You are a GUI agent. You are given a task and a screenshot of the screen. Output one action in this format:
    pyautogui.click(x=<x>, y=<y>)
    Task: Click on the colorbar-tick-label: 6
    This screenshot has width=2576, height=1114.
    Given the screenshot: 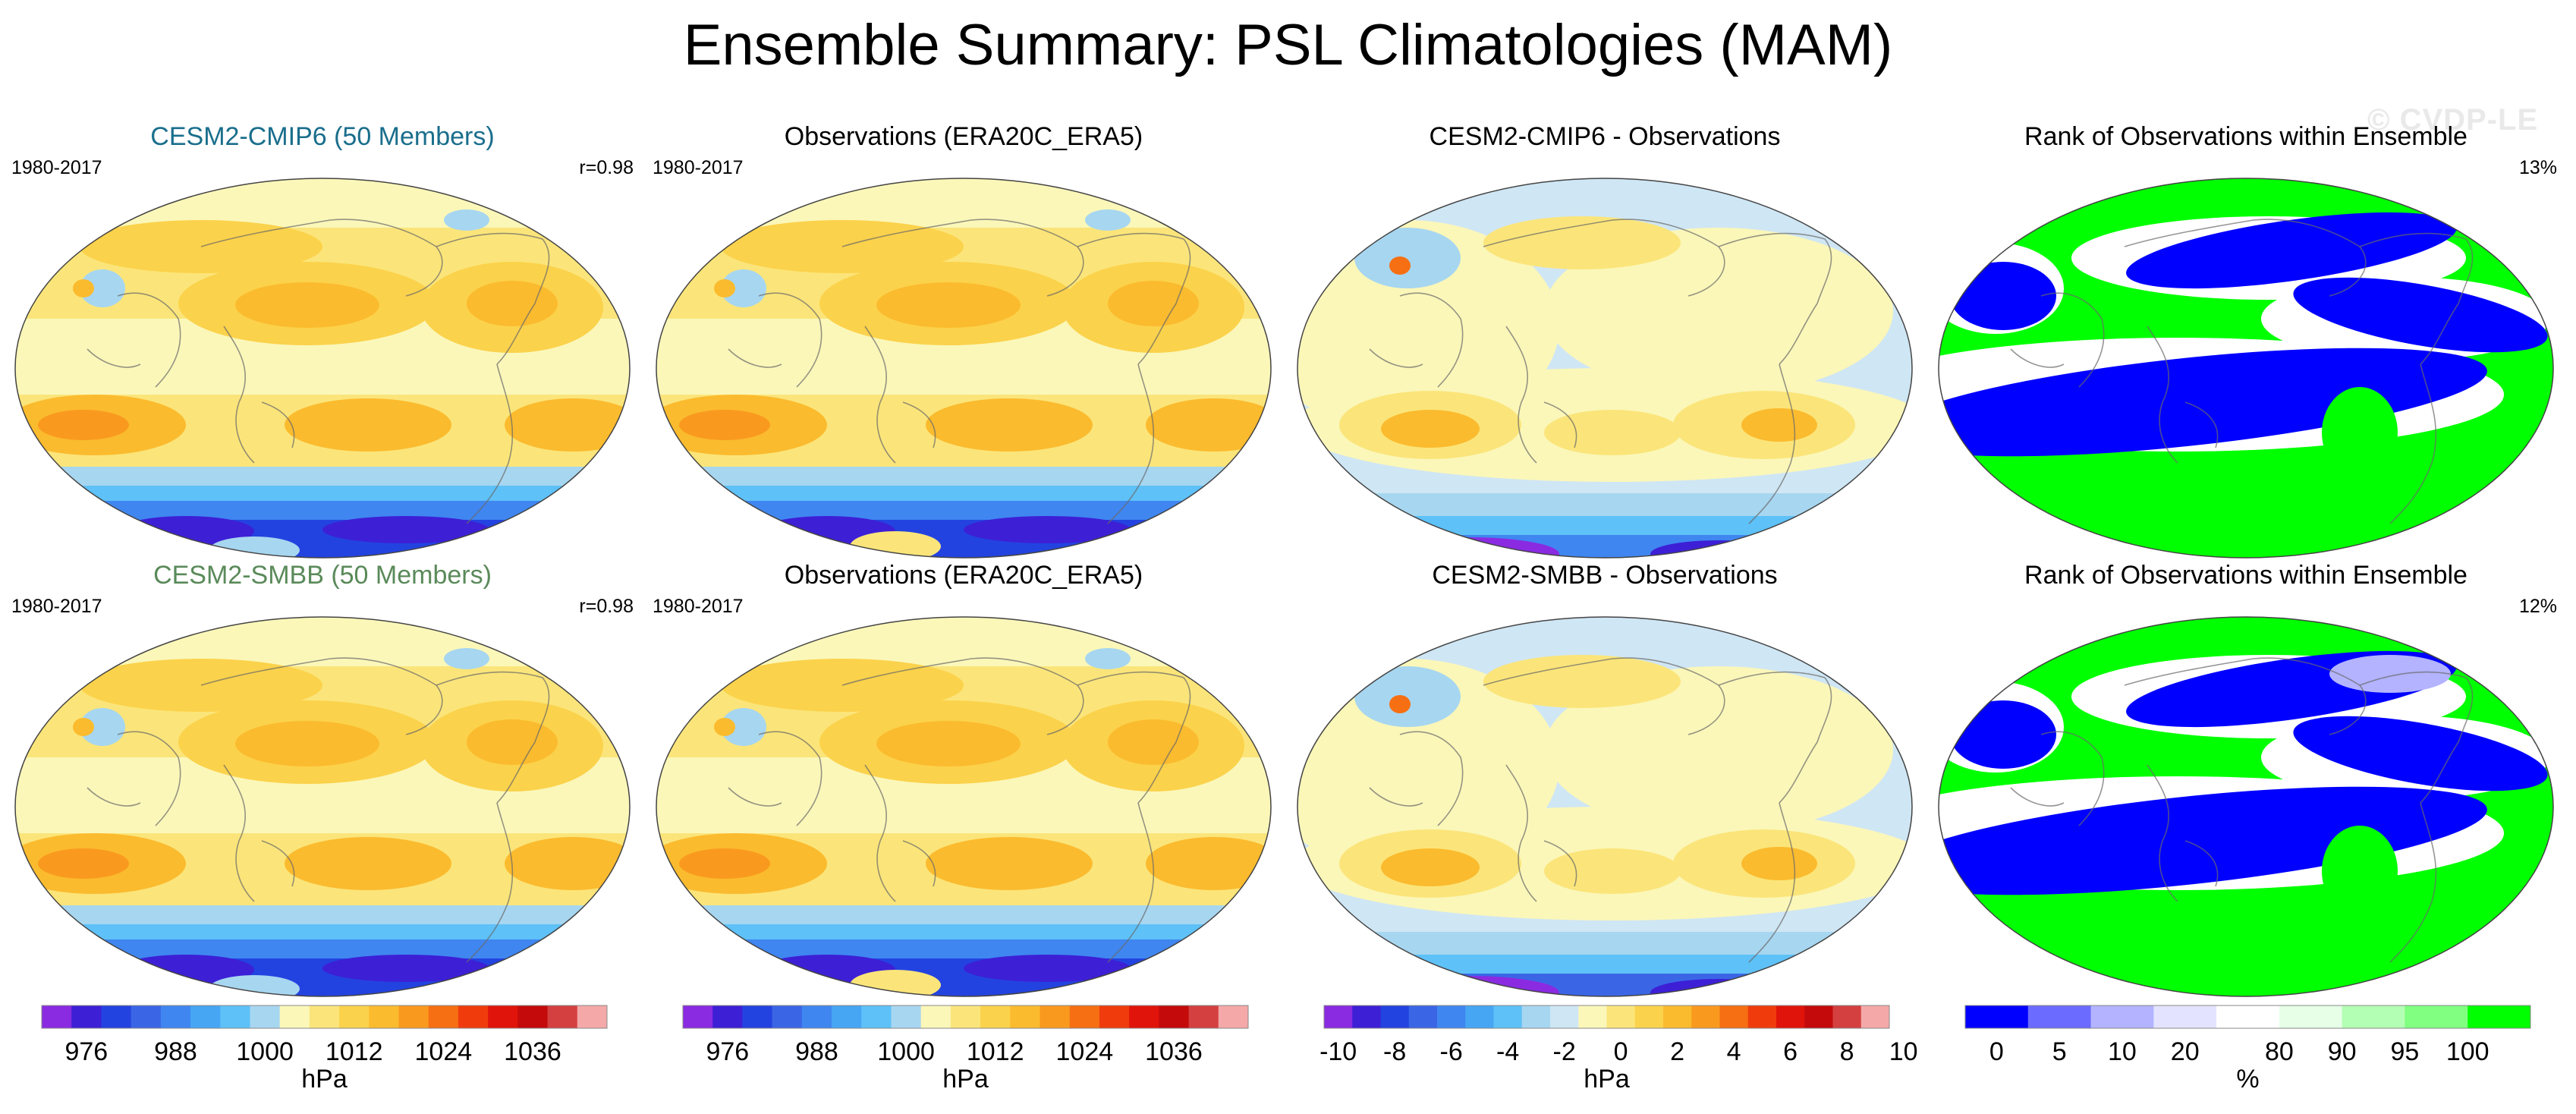 What is the action you would take?
    pyautogui.click(x=1790, y=1051)
    